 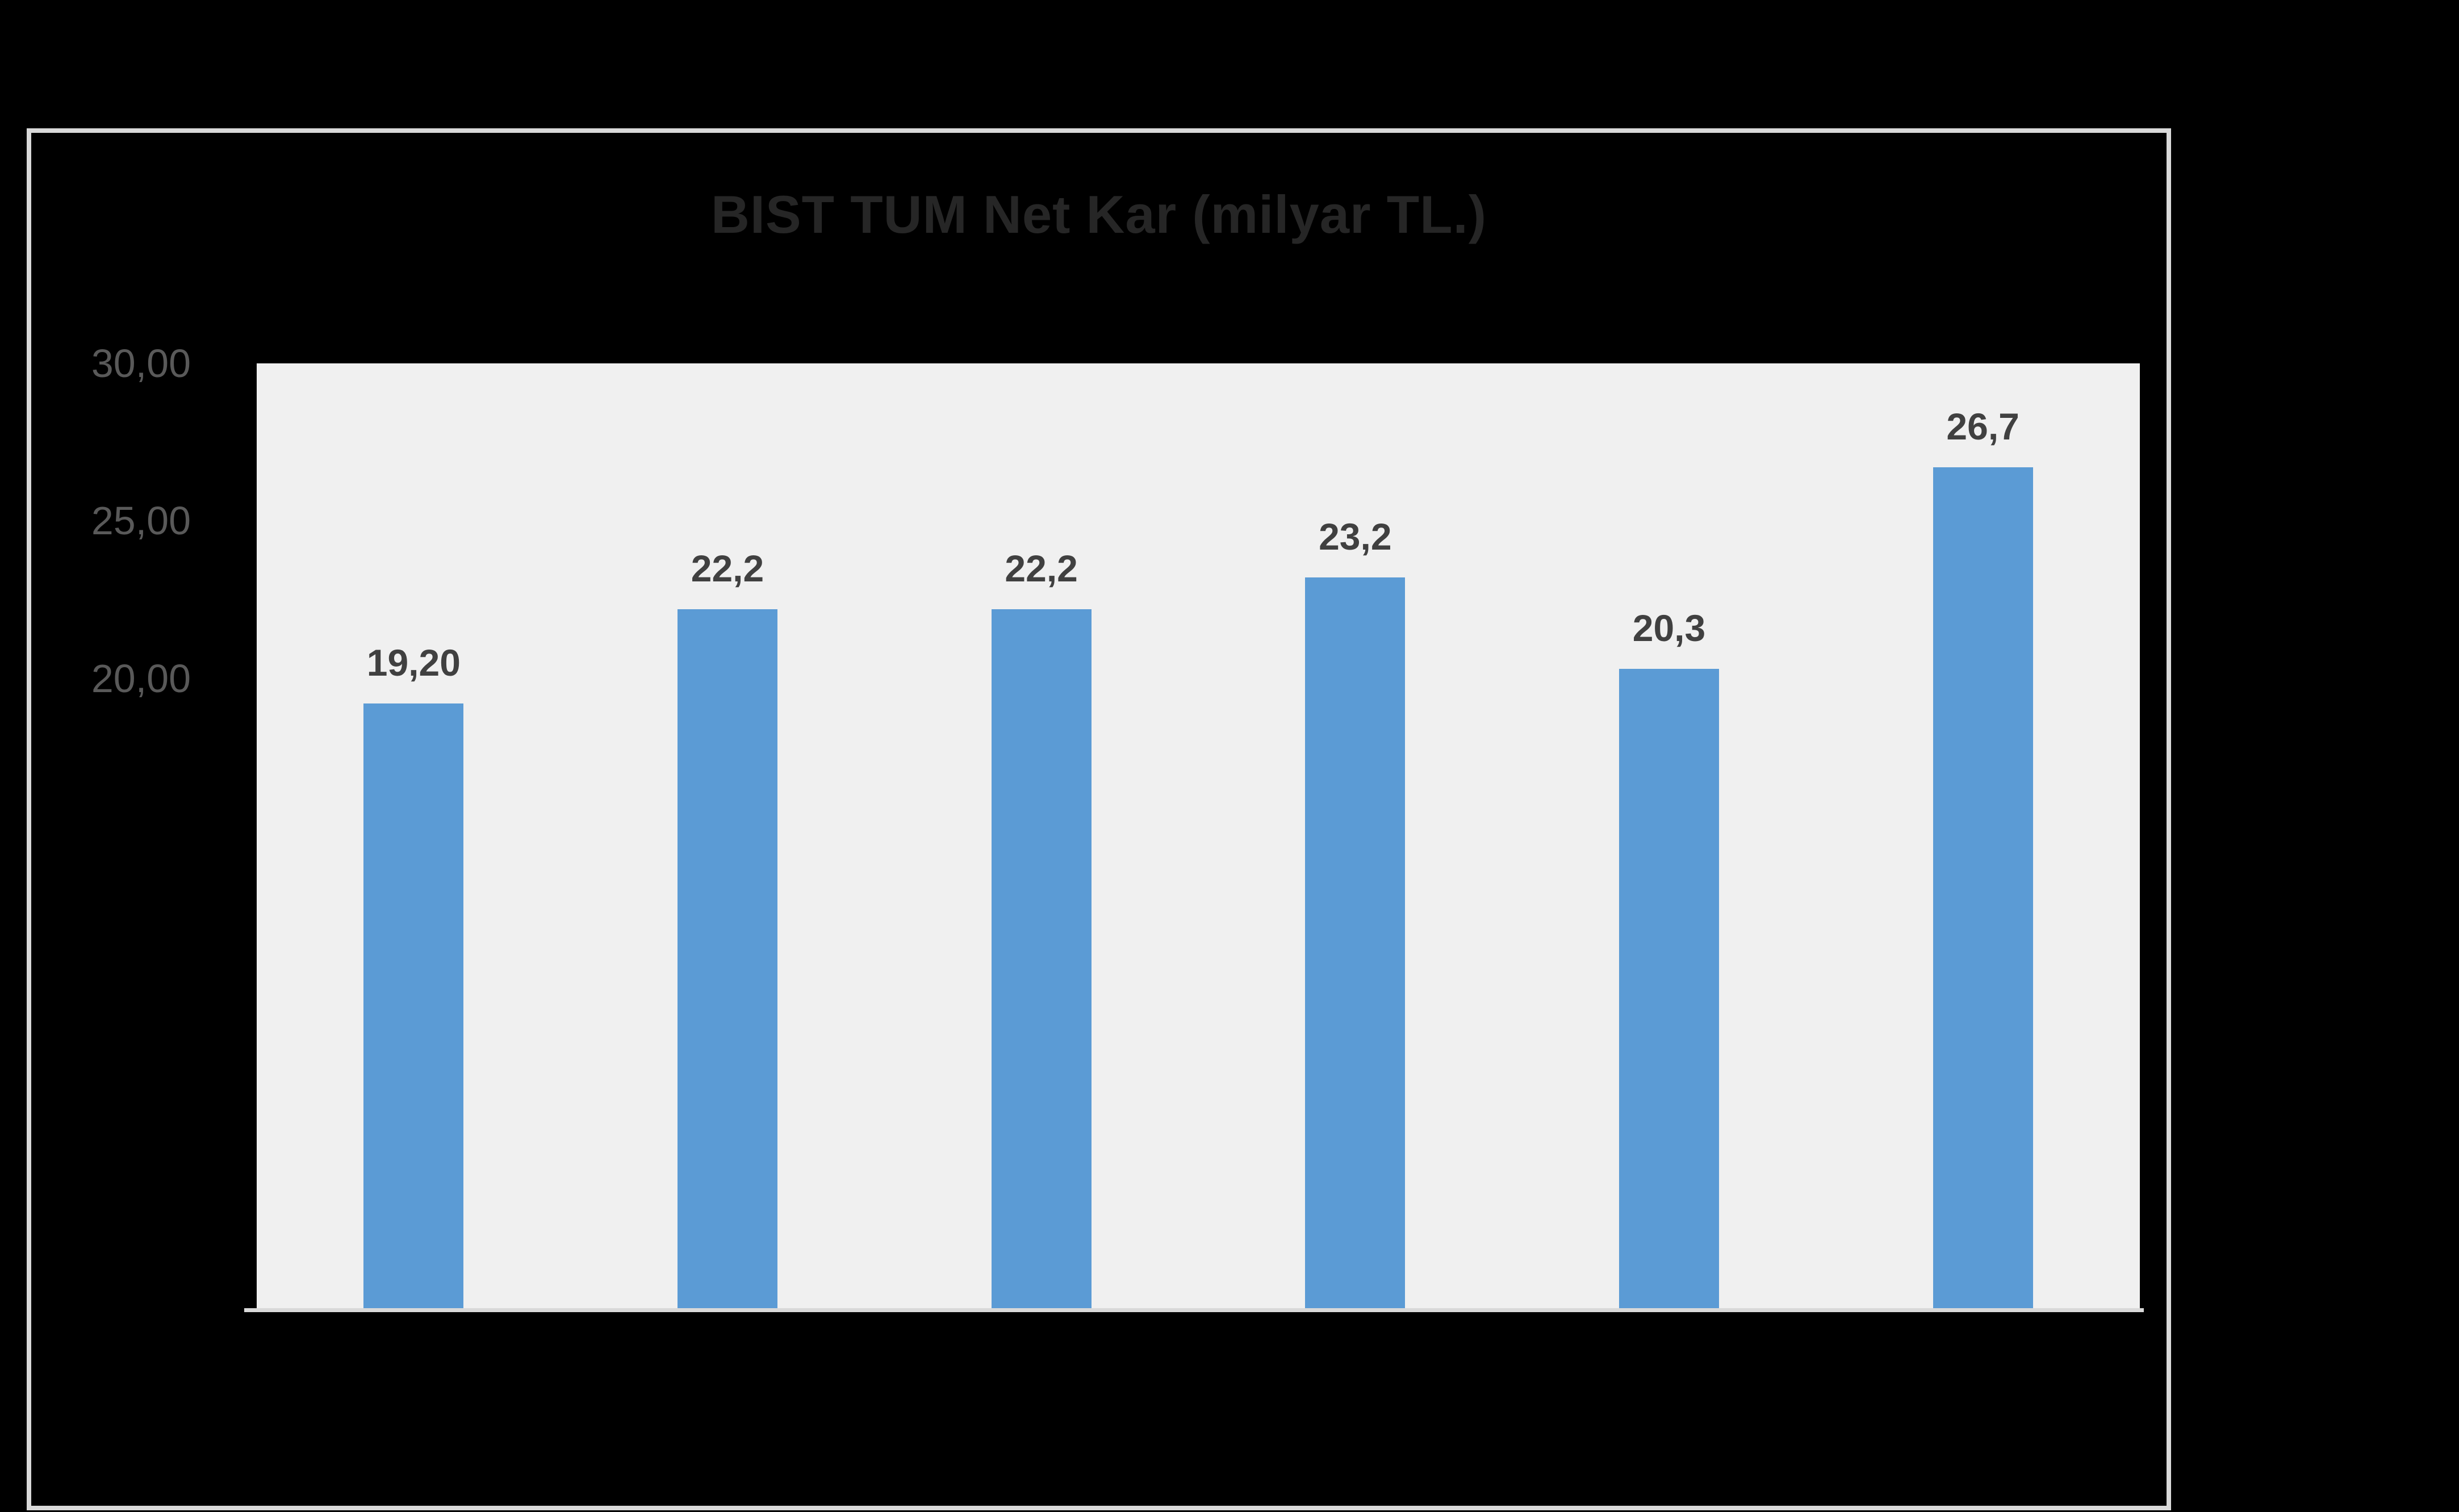 What do you see at coordinates (141, 678) in the screenshot?
I see `y-axis-tick-label: 20,00` at bounding box center [141, 678].